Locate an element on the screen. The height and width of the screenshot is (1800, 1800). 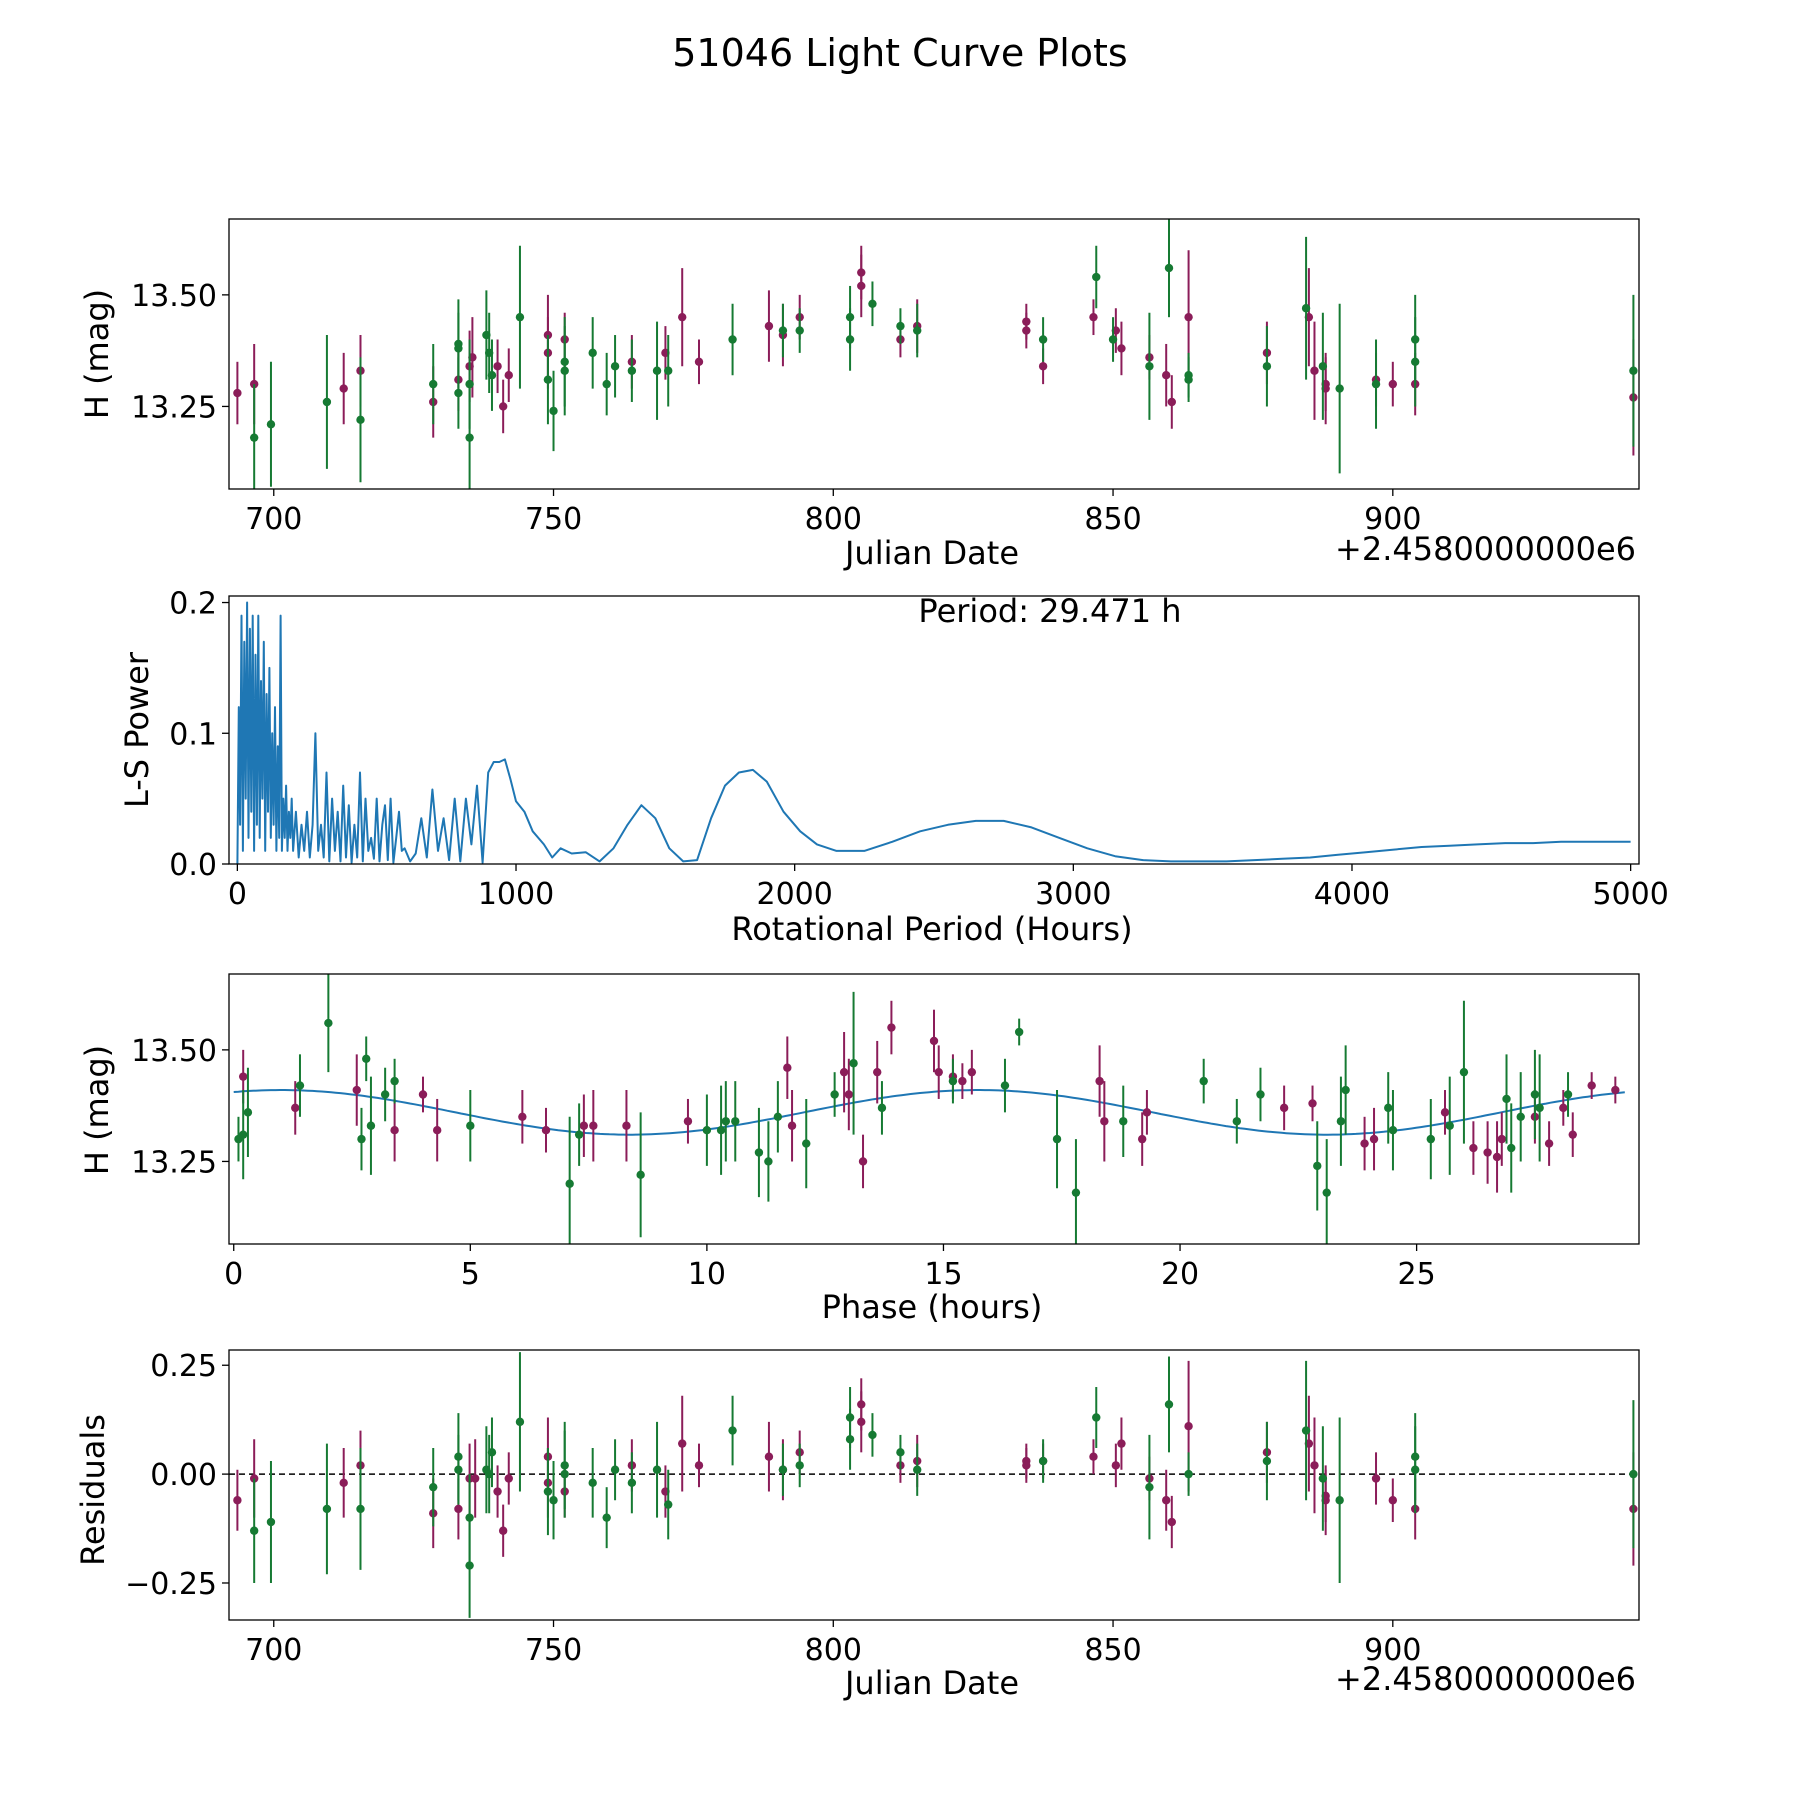
res-ytick-label: 0.25 is located at coordinates (183, 1366).